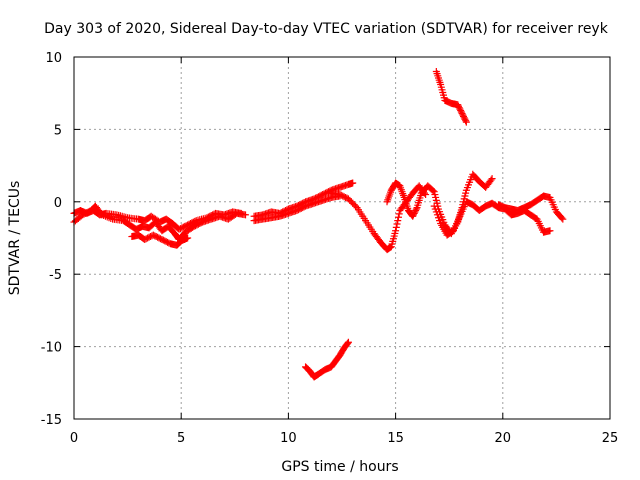 This screenshot has height=480, width=640. What do you see at coordinates (439, 204) in the screenshot?
I see `series-track-c` at bounding box center [439, 204].